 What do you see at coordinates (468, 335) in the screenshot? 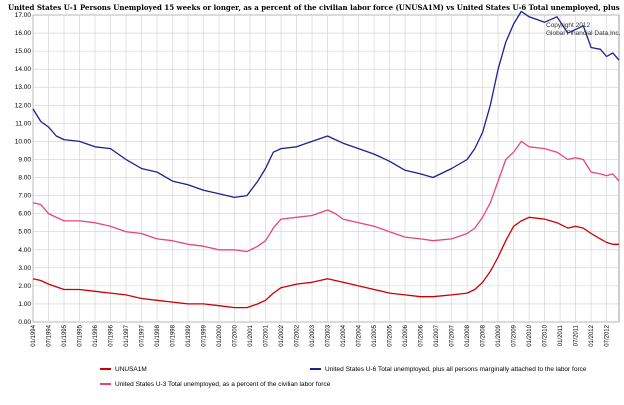
I see `x-tick-label: 01/2008` at bounding box center [468, 335].